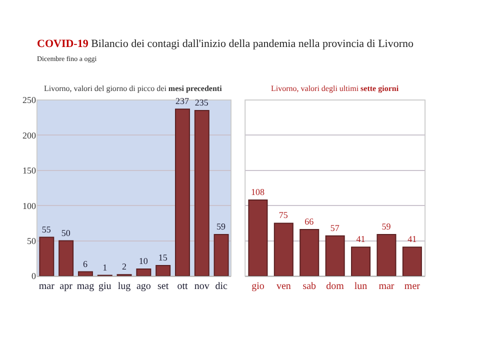 The height and width of the screenshot is (344, 487). What do you see at coordinates (29, 171) in the screenshot?
I see `y-tick-label: 150` at bounding box center [29, 171].